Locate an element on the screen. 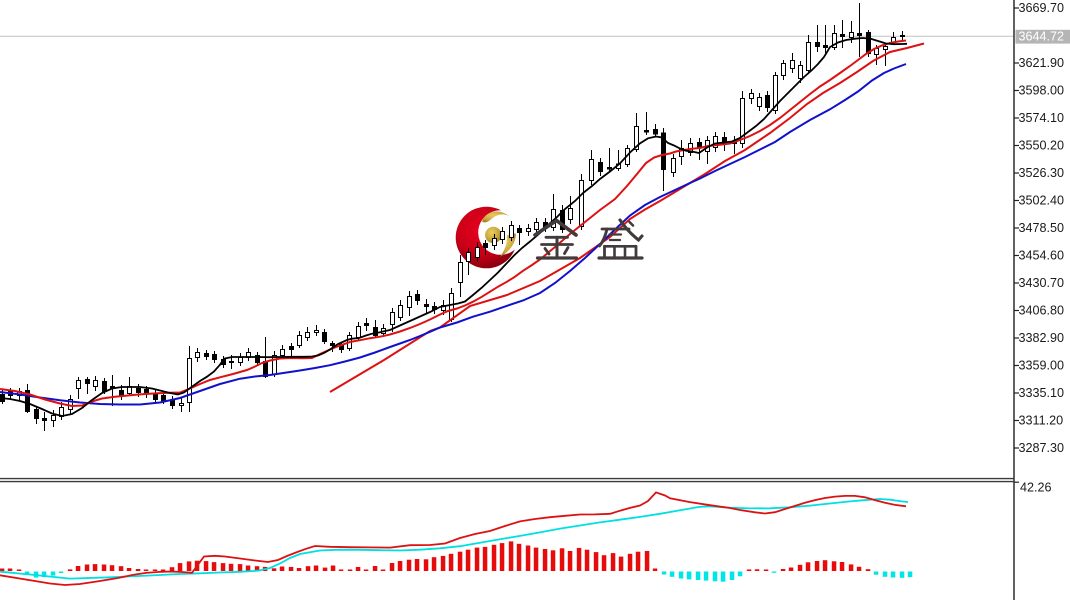 The width and height of the screenshot is (1070, 605). svg-text: 3574.10 is located at coordinates (1042, 118).